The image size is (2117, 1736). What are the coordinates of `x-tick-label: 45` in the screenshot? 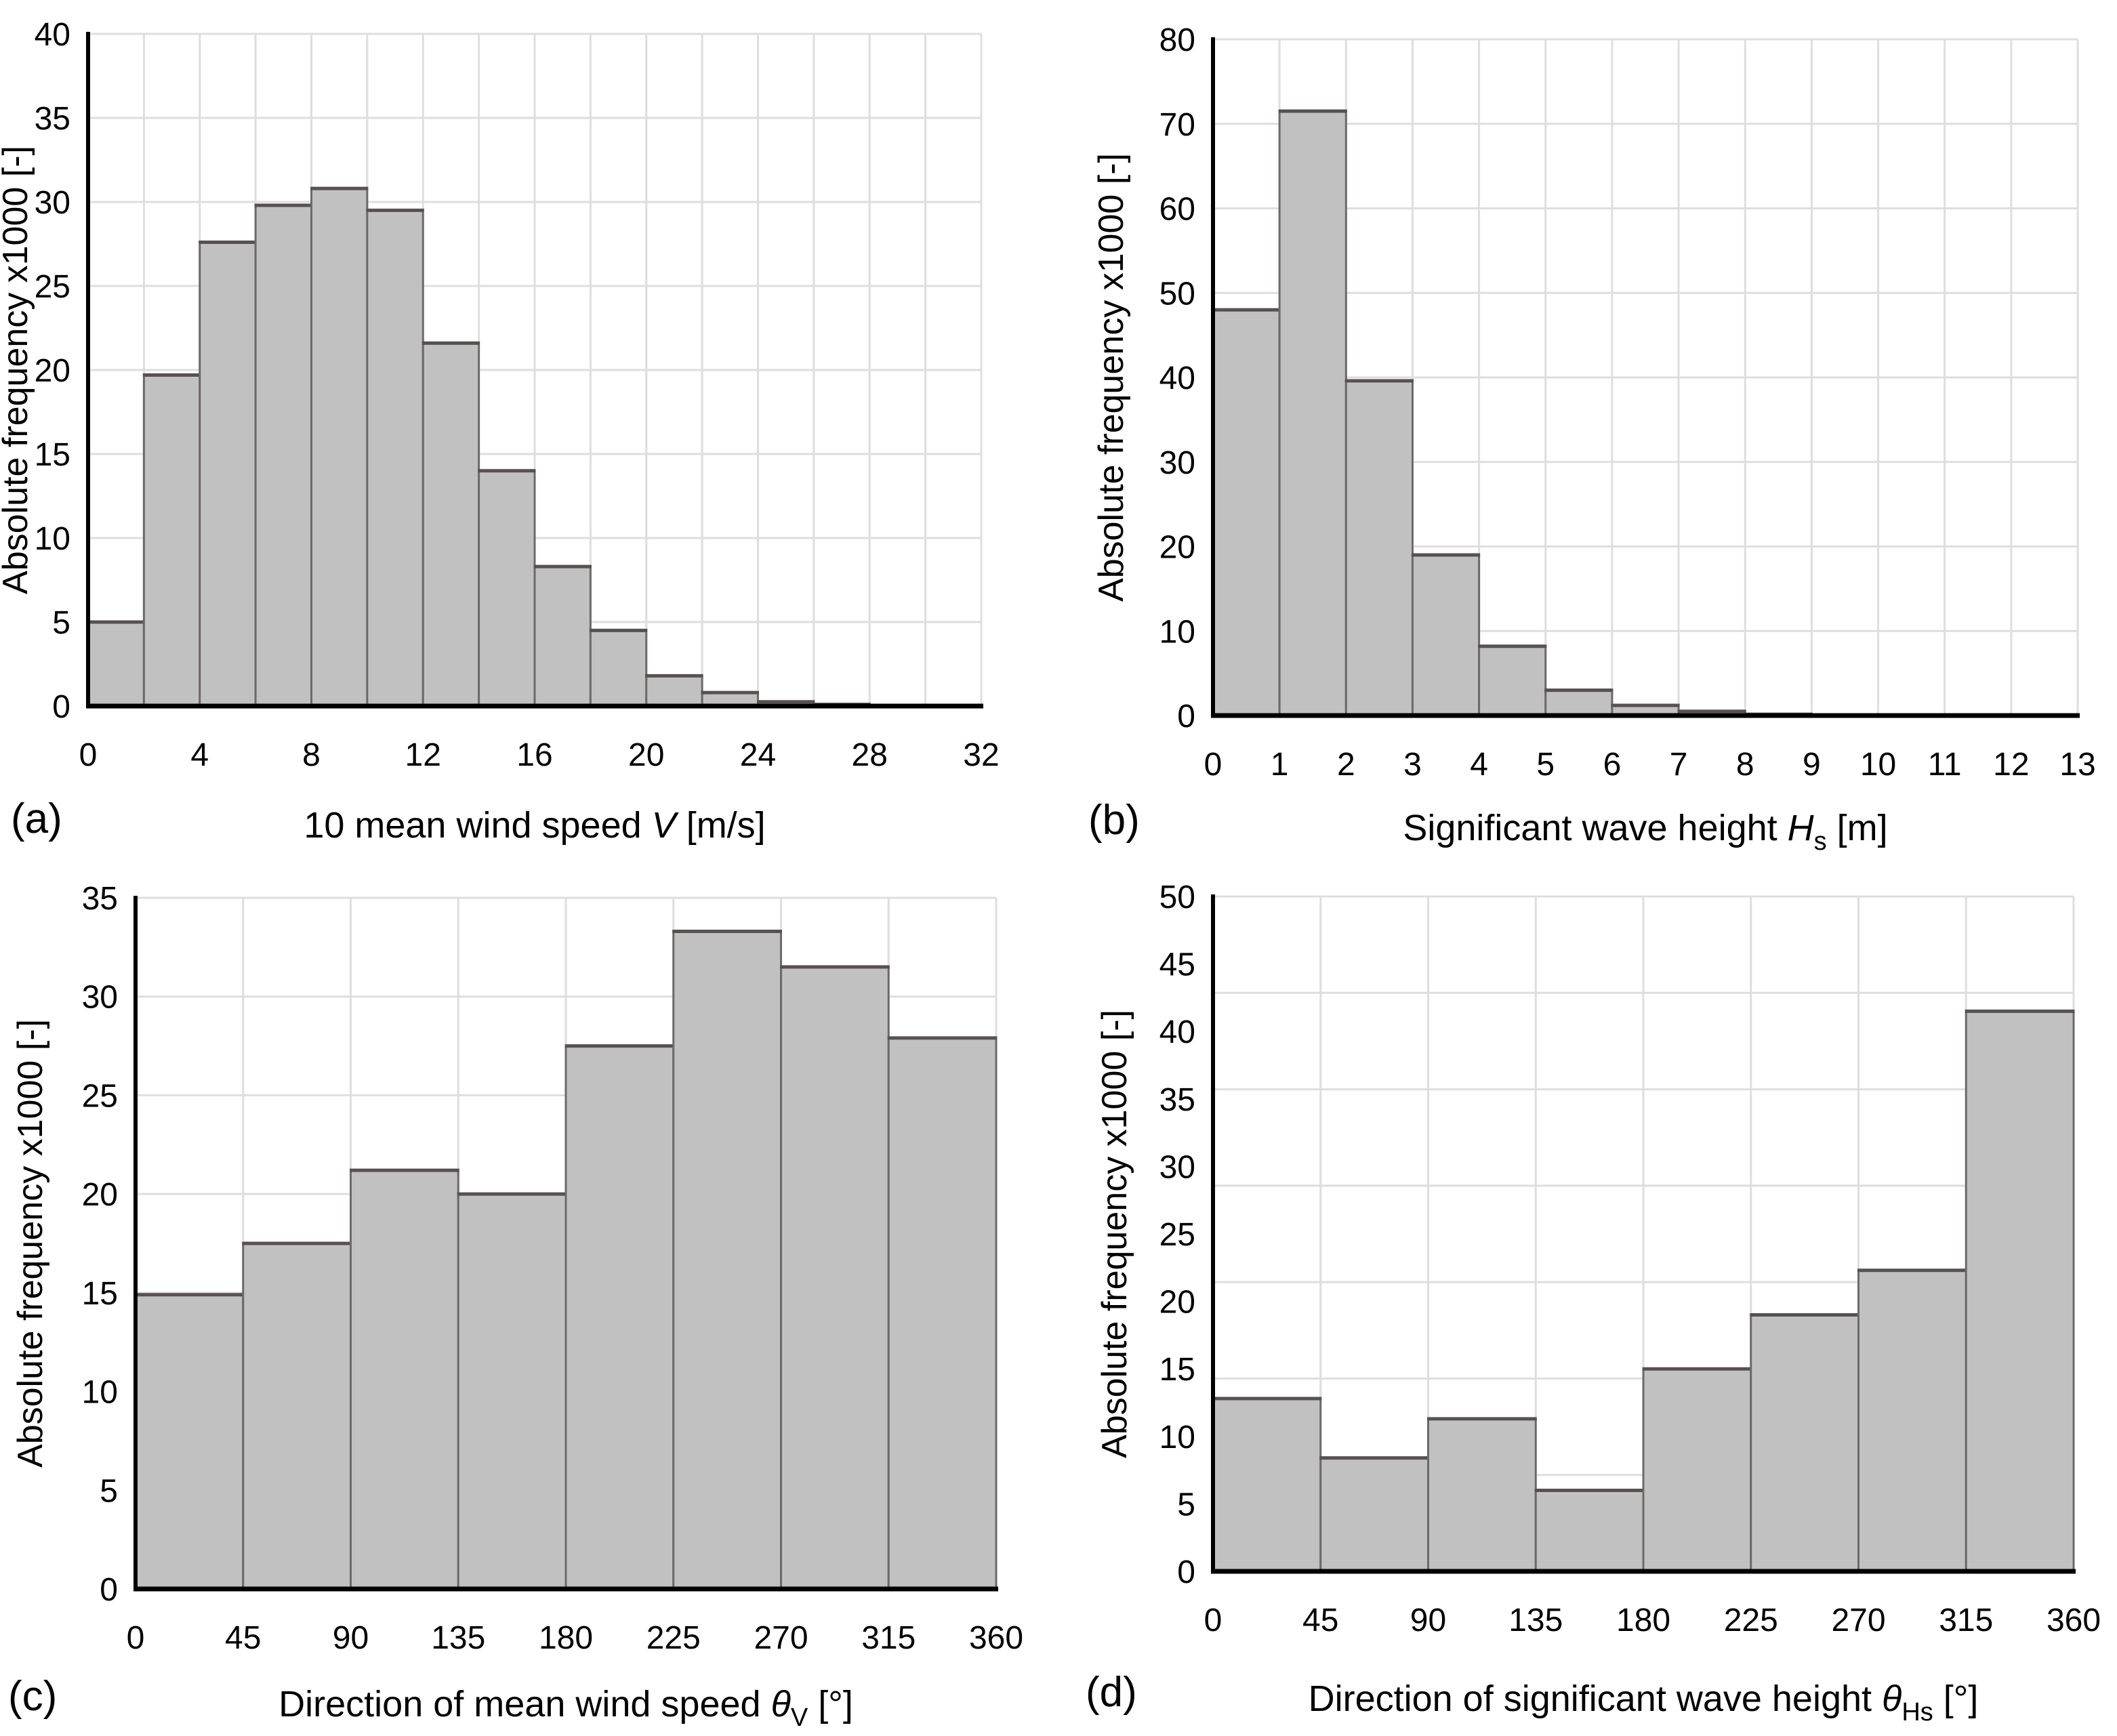 It's located at (1320, 1620).